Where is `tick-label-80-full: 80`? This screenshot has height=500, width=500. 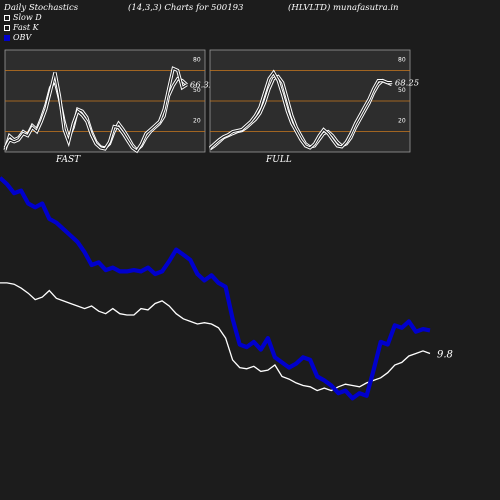
tick-label-80-full: 80 is located at coordinates (402, 59).